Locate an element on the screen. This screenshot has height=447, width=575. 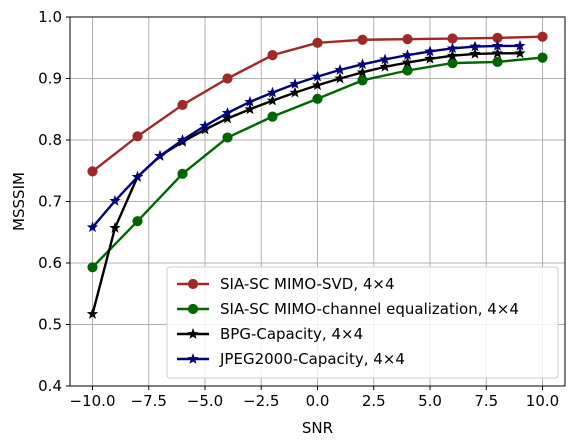
y-tick-label: 0.9 is located at coordinates (50, 79).